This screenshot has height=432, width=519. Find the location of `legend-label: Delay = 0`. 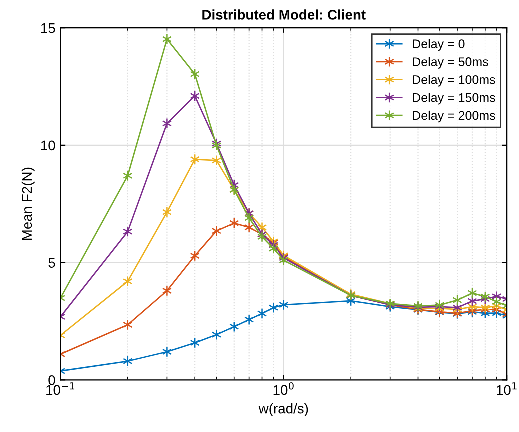

legend-label: Delay = 0 is located at coordinates (439, 45).